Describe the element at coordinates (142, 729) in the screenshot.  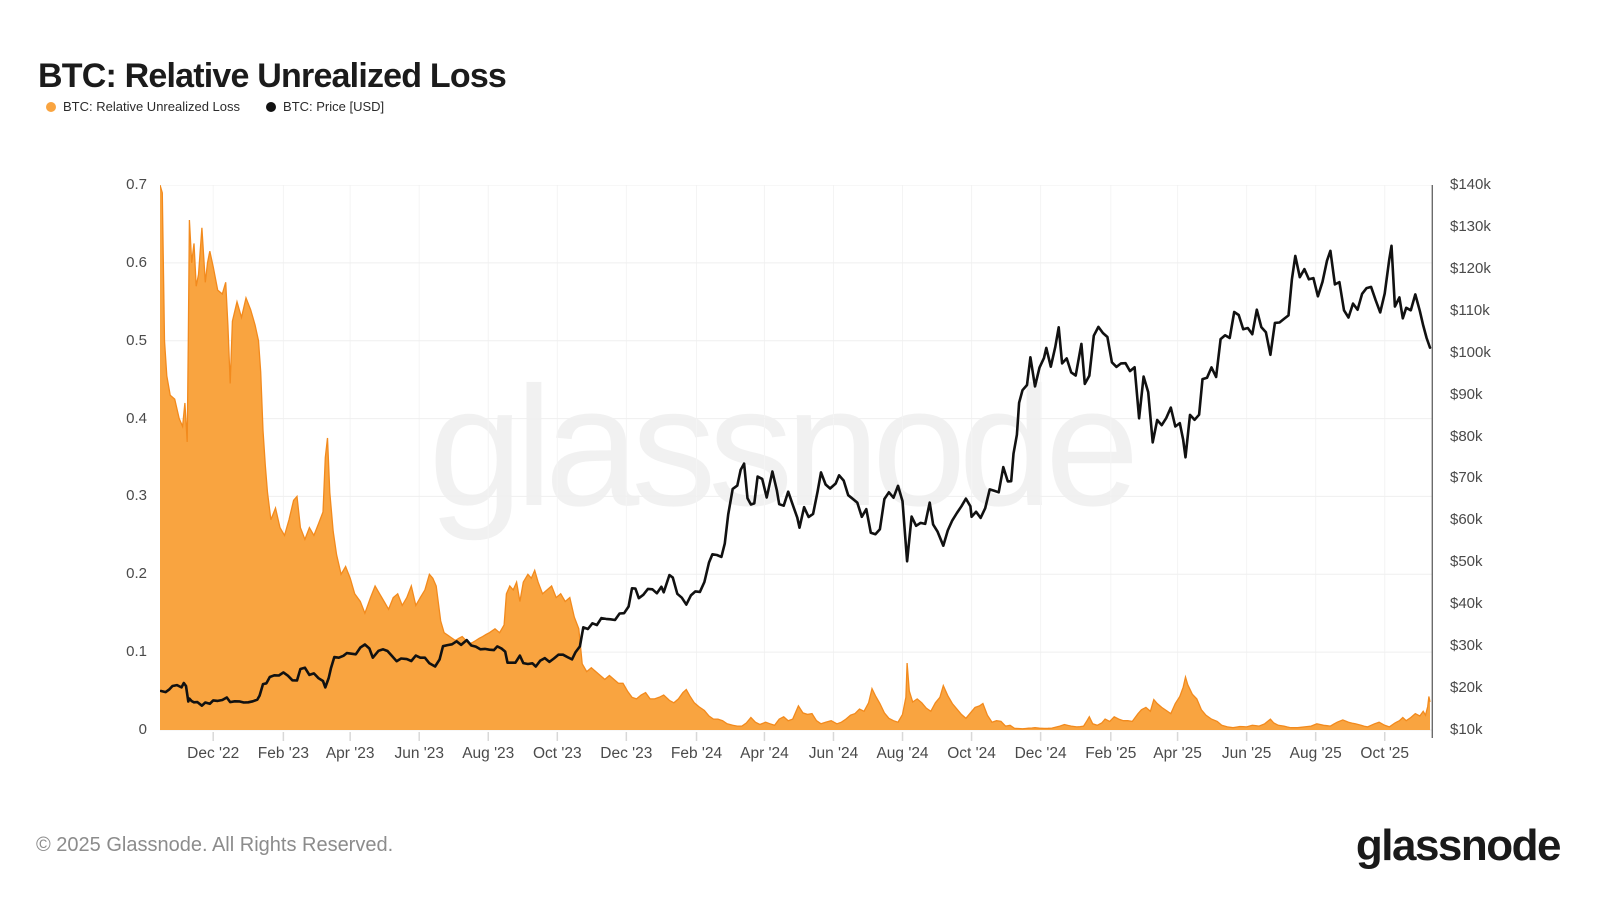
I see `y-axis-tick-label-left: 0` at that location.